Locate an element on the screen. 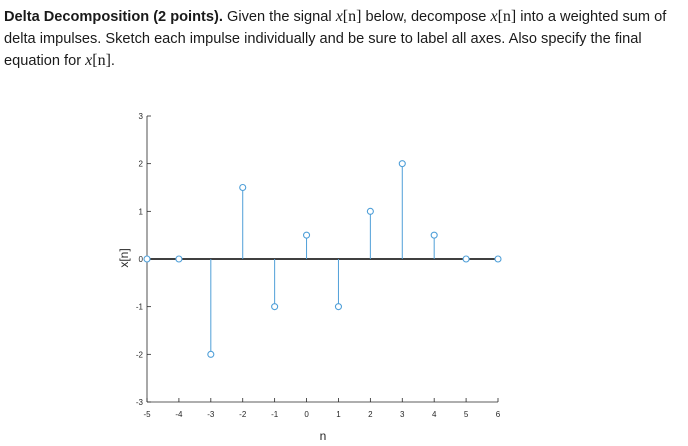  signal-name-2: x is located at coordinates (494, 16).